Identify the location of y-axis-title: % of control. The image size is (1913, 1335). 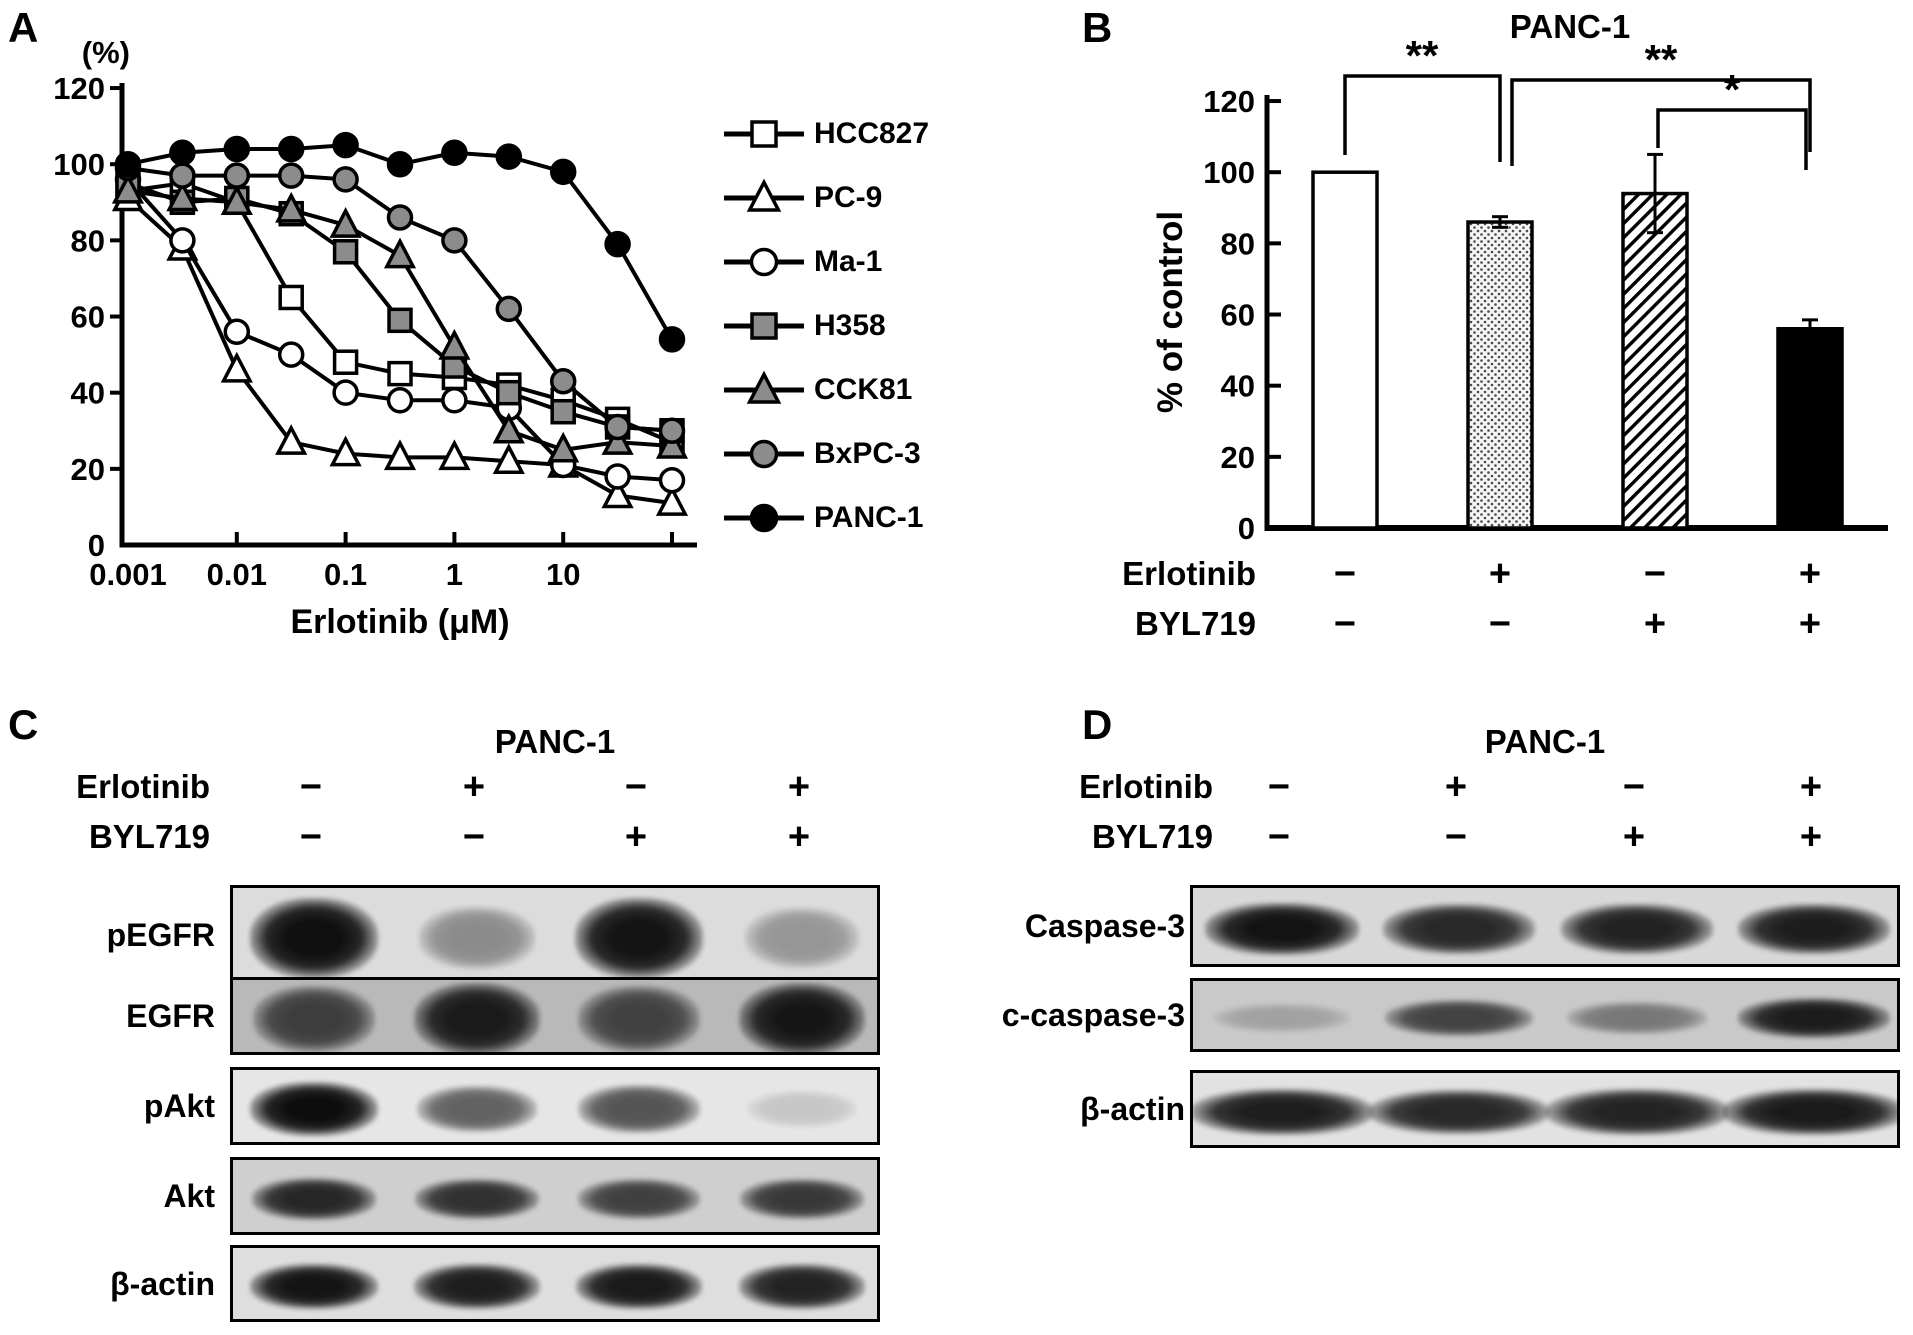
(1170, 312).